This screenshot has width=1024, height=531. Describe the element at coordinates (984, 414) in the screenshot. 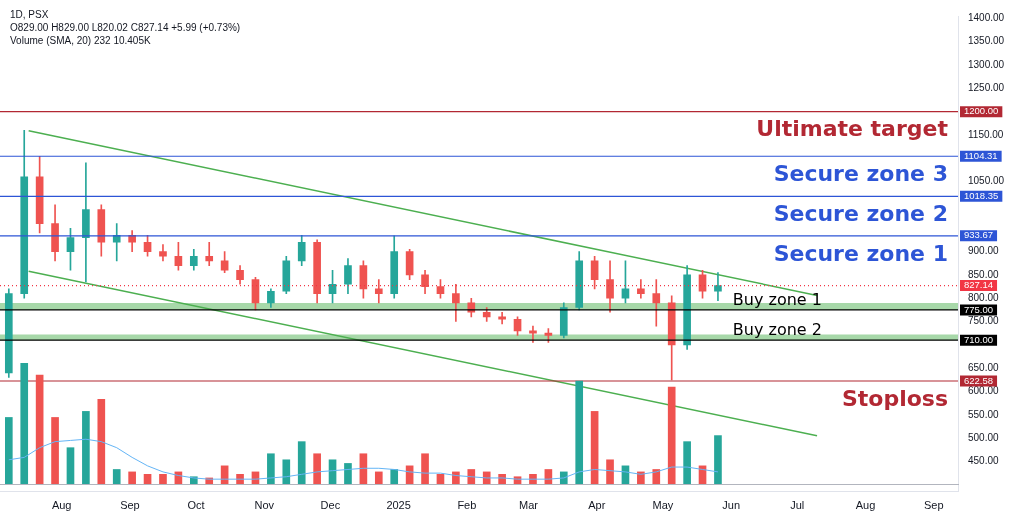

I see `y-tick-label: 550.00` at that location.